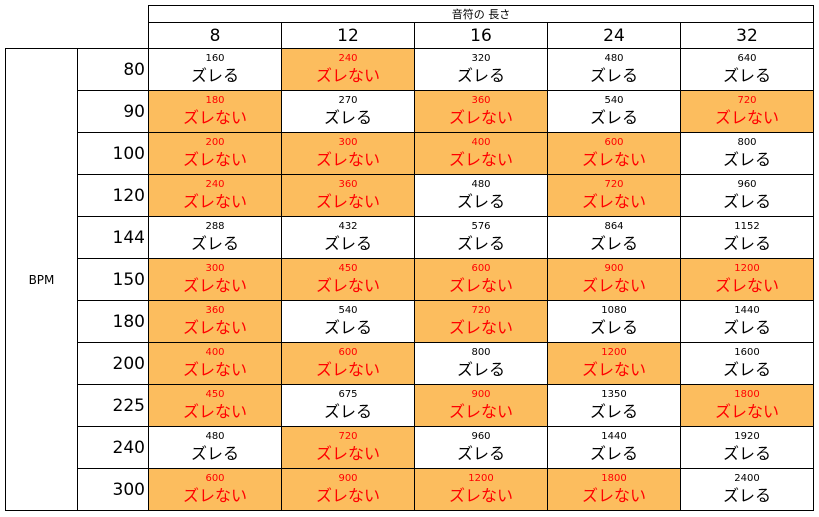  I want to click on cell-value: 288, so click(215, 226).